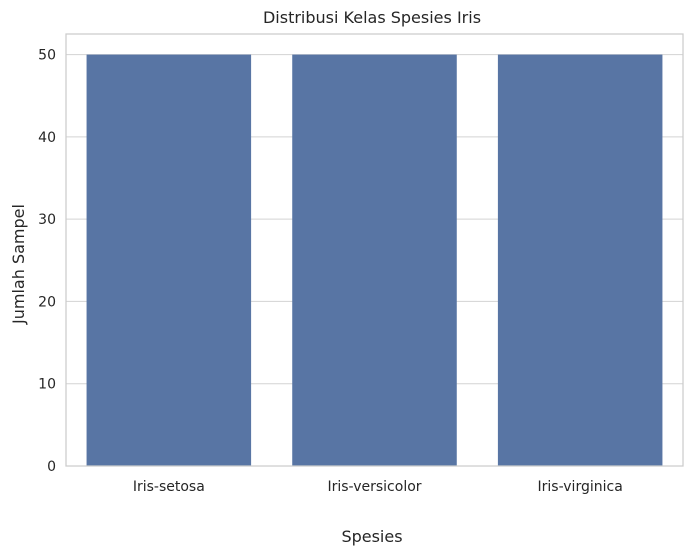 The width and height of the screenshot is (696, 556). What do you see at coordinates (374, 487) in the screenshot?
I see `x-tick-label: Iris-versicolor` at bounding box center [374, 487].